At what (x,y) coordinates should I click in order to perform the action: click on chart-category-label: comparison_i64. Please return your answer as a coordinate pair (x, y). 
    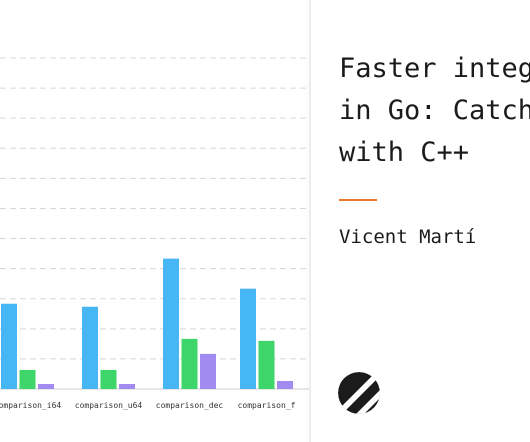
    Looking at the image, I should click on (30, 405).